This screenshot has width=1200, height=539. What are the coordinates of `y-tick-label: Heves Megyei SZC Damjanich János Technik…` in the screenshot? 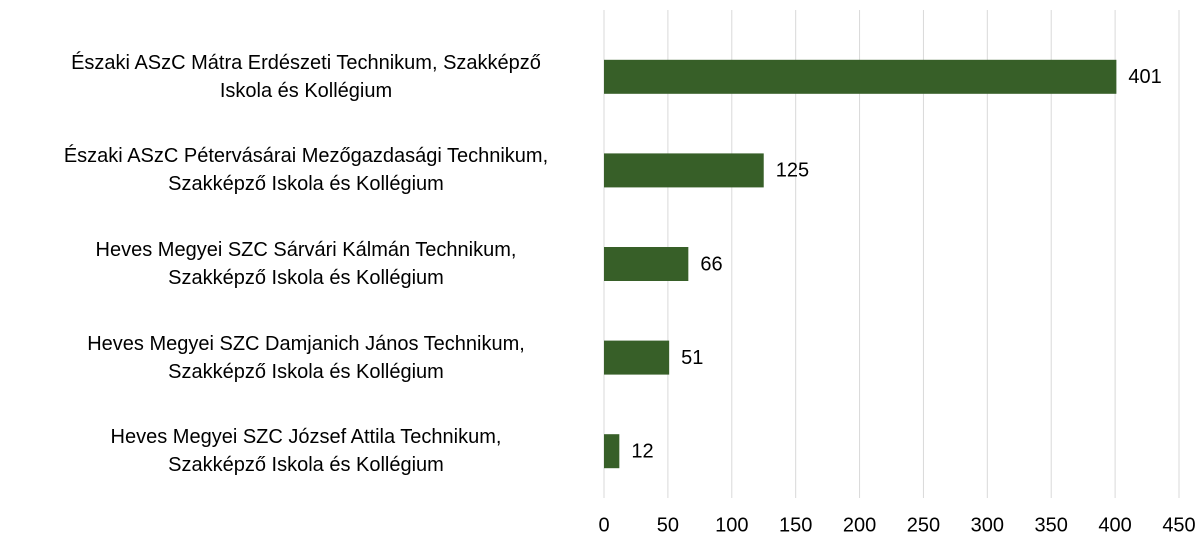 It's located at (306, 357).